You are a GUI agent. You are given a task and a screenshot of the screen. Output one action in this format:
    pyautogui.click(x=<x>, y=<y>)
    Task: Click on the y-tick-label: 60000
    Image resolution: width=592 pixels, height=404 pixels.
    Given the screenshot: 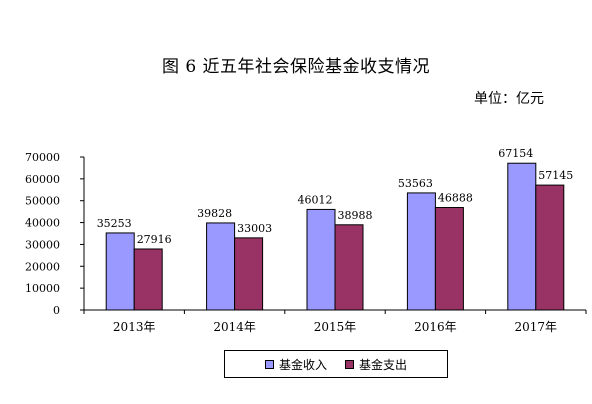 What is the action you would take?
    pyautogui.click(x=42, y=179)
    